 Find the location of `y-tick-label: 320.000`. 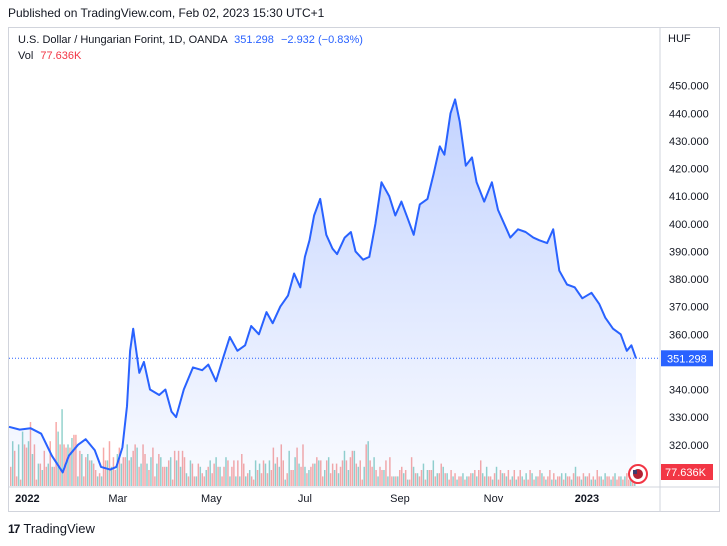

y-tick-label: 320.000 is located at coordinates (689, 446).